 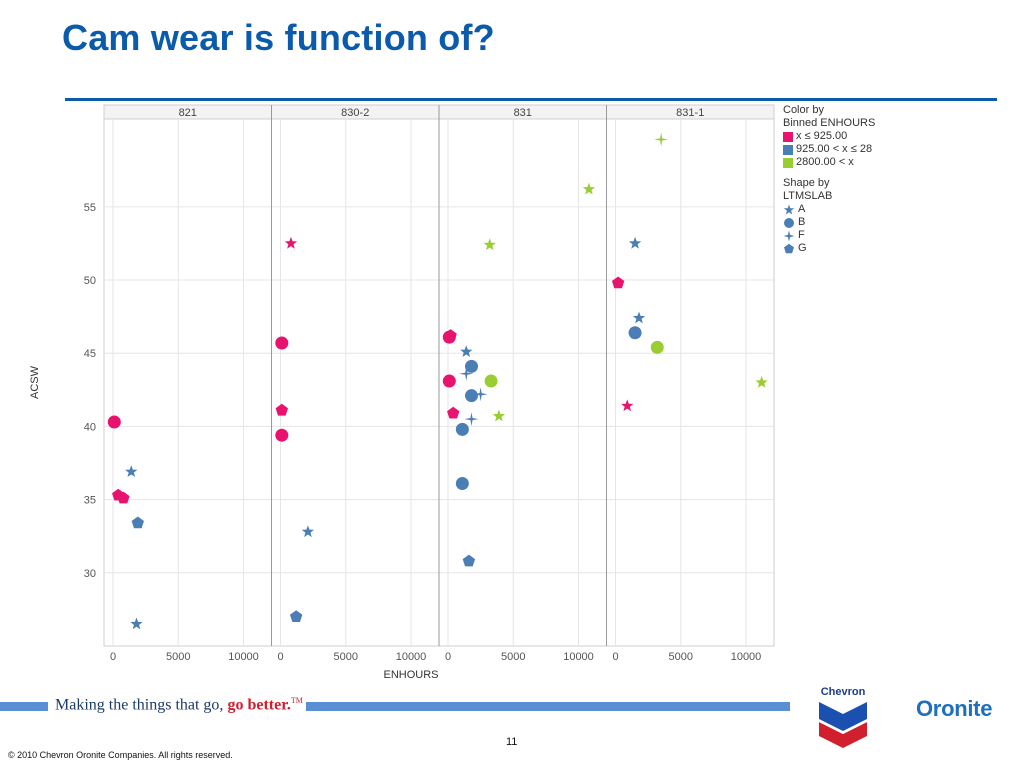 I want to click on y-tick-label: 30, so click(x=90, y=574).